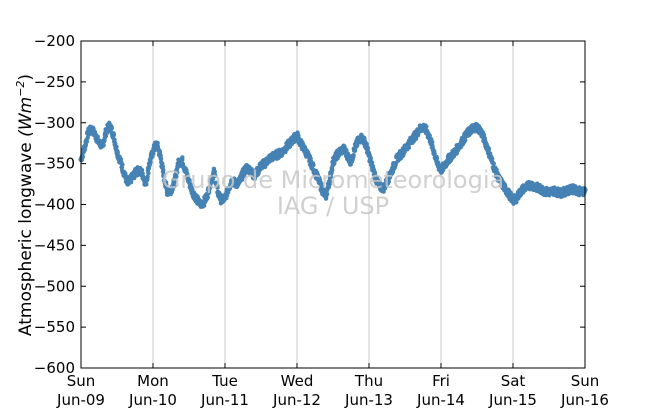 The height and width of the screenshot is (409, 650). What do you see at coordinates (26, 117) in the screenshot?
I see `y-axis-unit: (Wm` at bounding box center [26, 117].